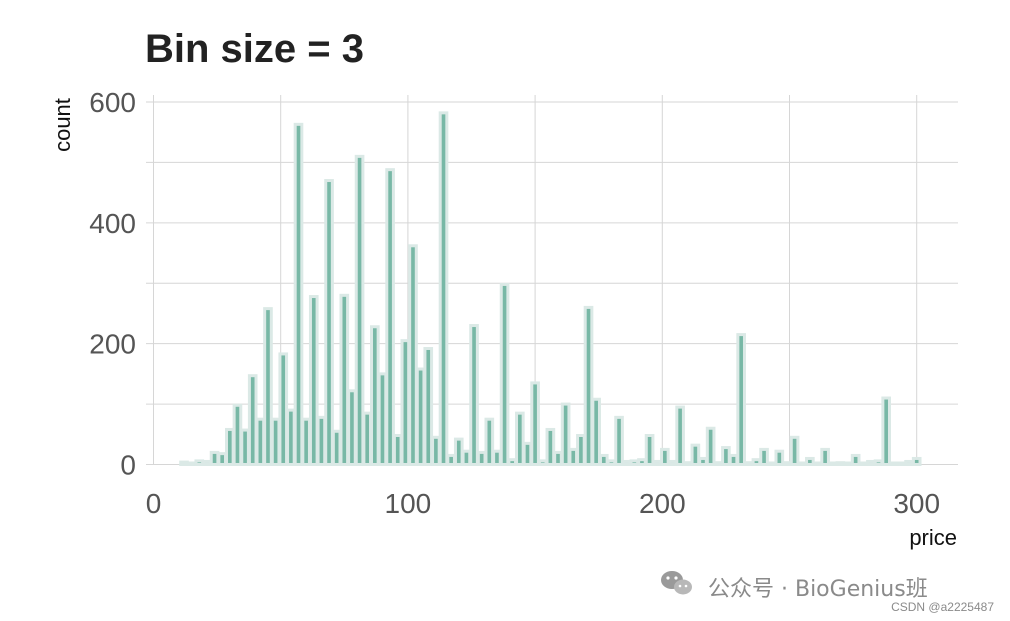 The height and width of the screenshot is (621, 1010). I want to click on x-tick-label: 200, so click(662, 503).